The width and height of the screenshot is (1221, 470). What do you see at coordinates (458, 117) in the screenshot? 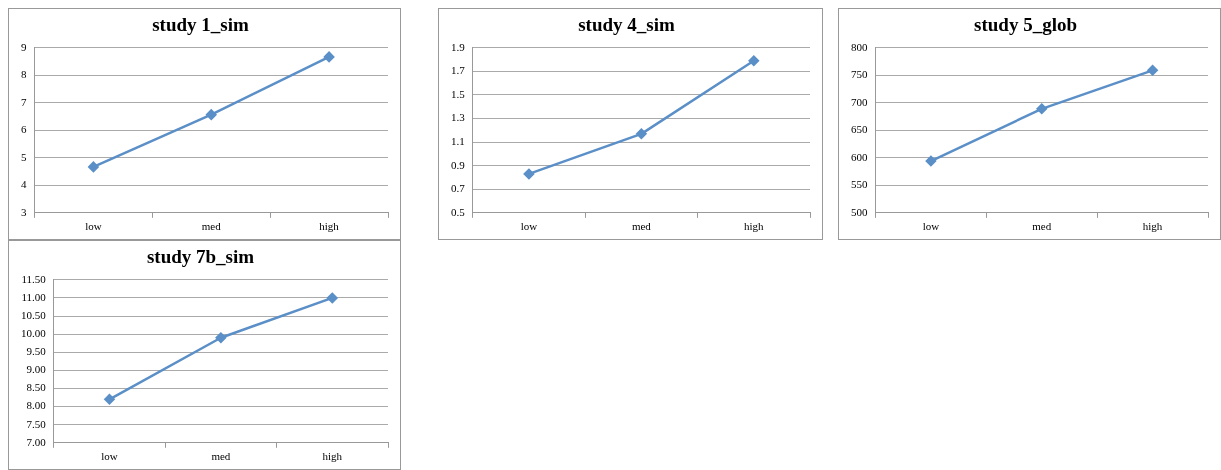
I see `y-tick-label: 1.3` at bounding box center [458, 117].